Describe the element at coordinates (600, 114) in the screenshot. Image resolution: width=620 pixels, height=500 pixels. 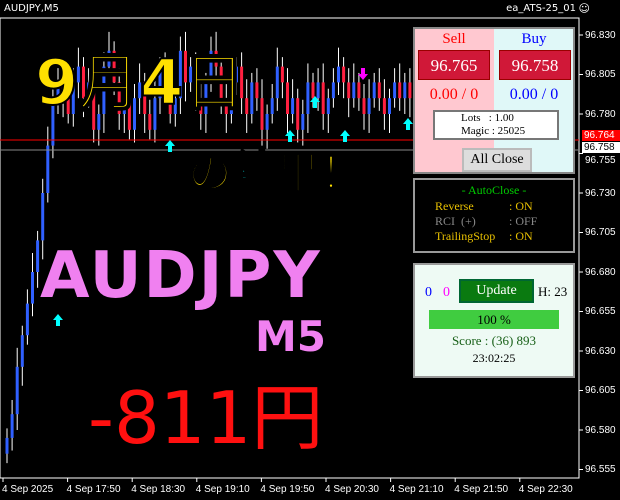
I see `price-label: 96.780` at that location.